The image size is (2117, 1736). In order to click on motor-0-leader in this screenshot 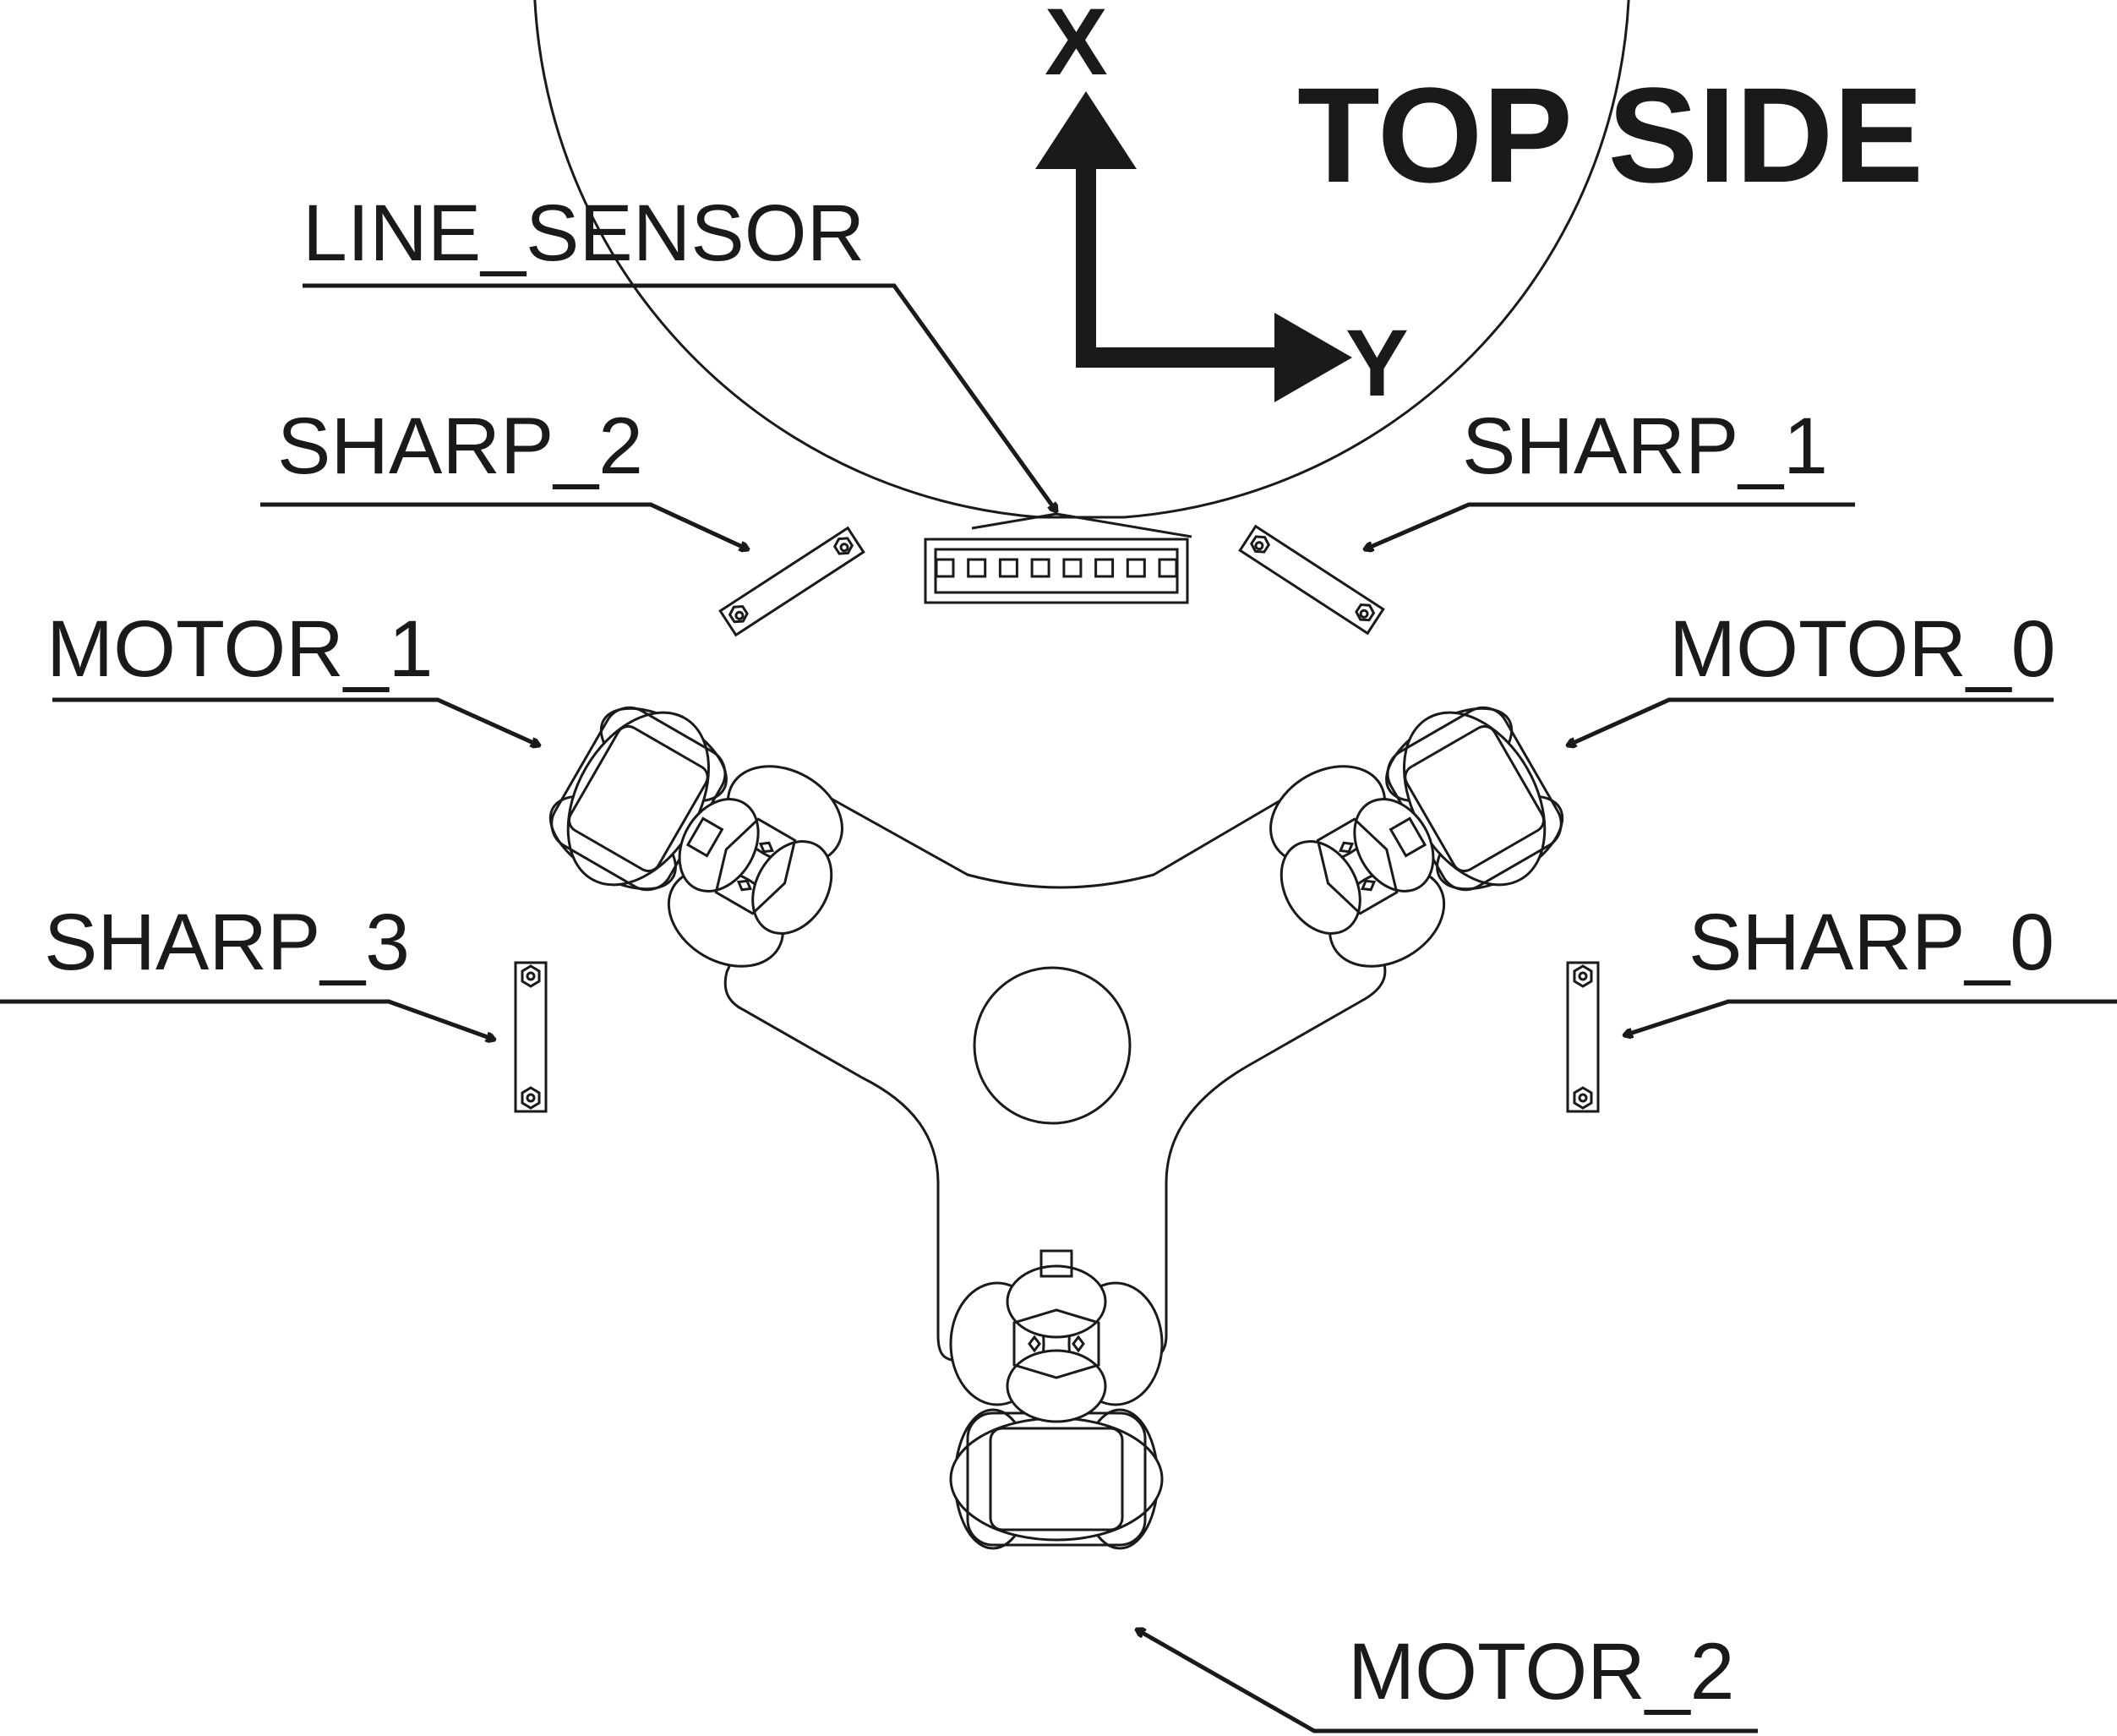, I will do `click(1811, 721)`.